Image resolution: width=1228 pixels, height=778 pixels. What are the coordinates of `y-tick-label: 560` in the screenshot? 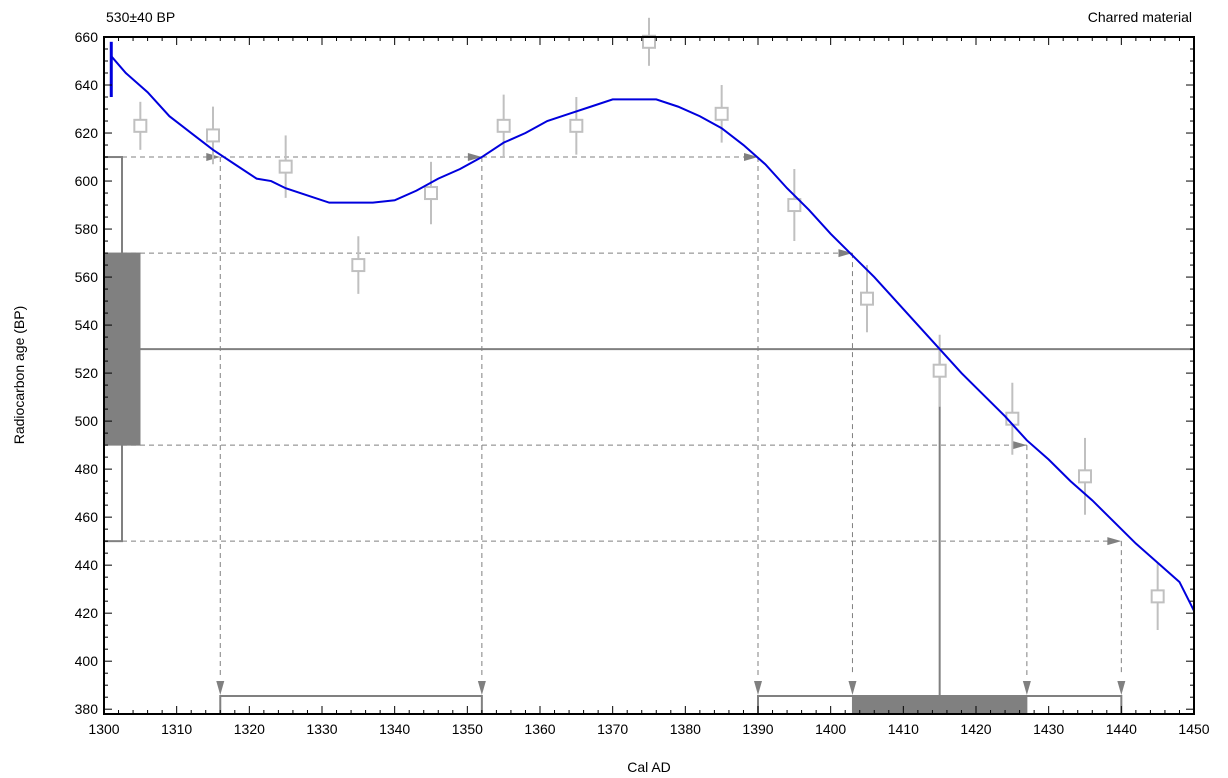 It's located at (87, 277).